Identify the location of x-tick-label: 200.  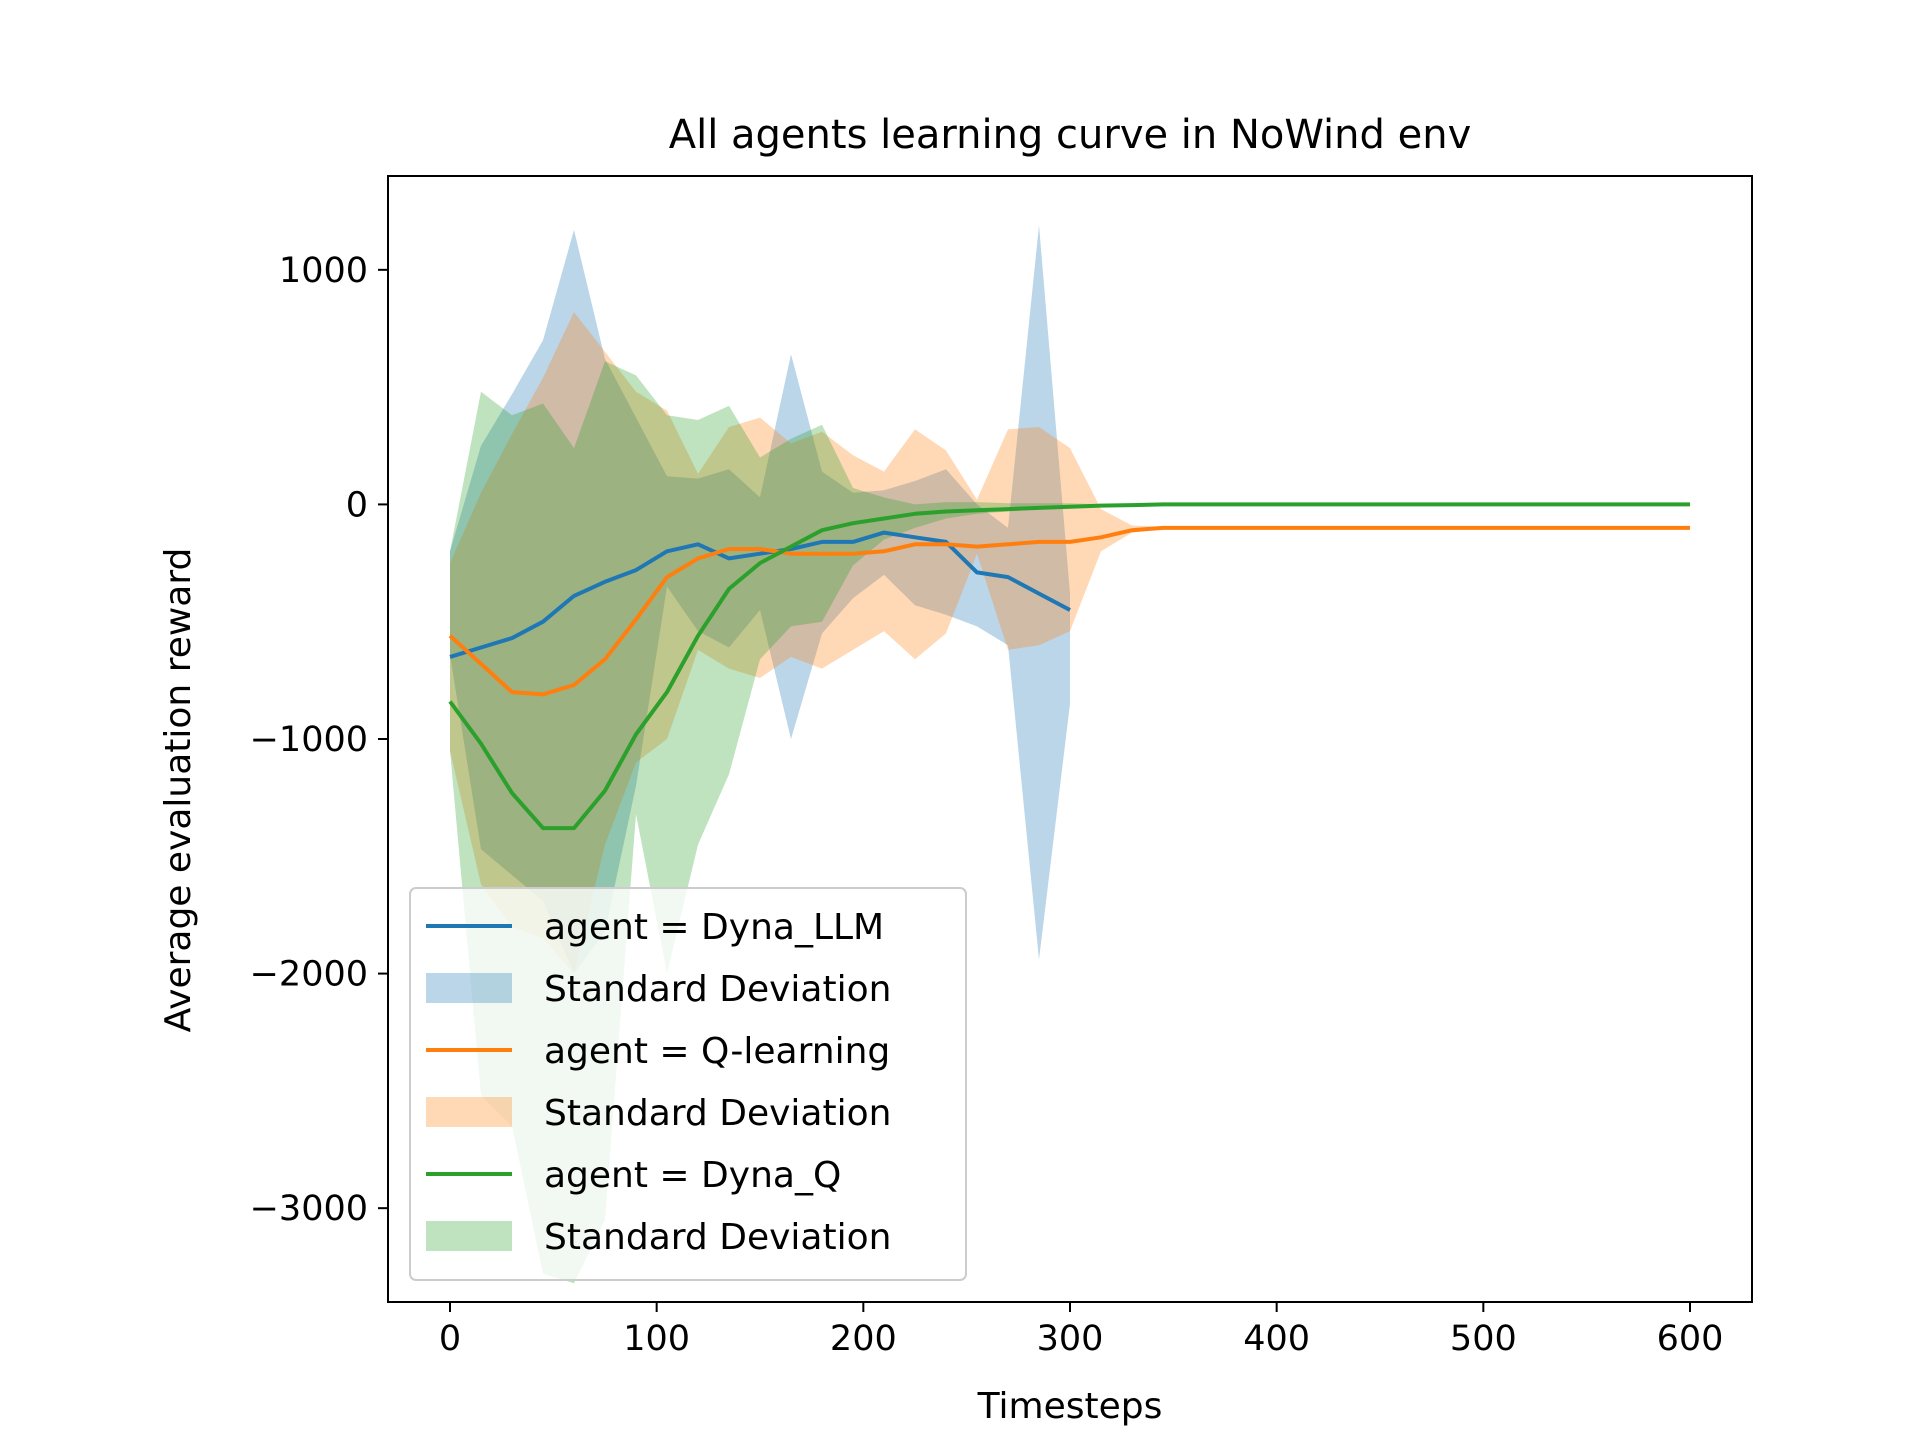
(863, 1339).